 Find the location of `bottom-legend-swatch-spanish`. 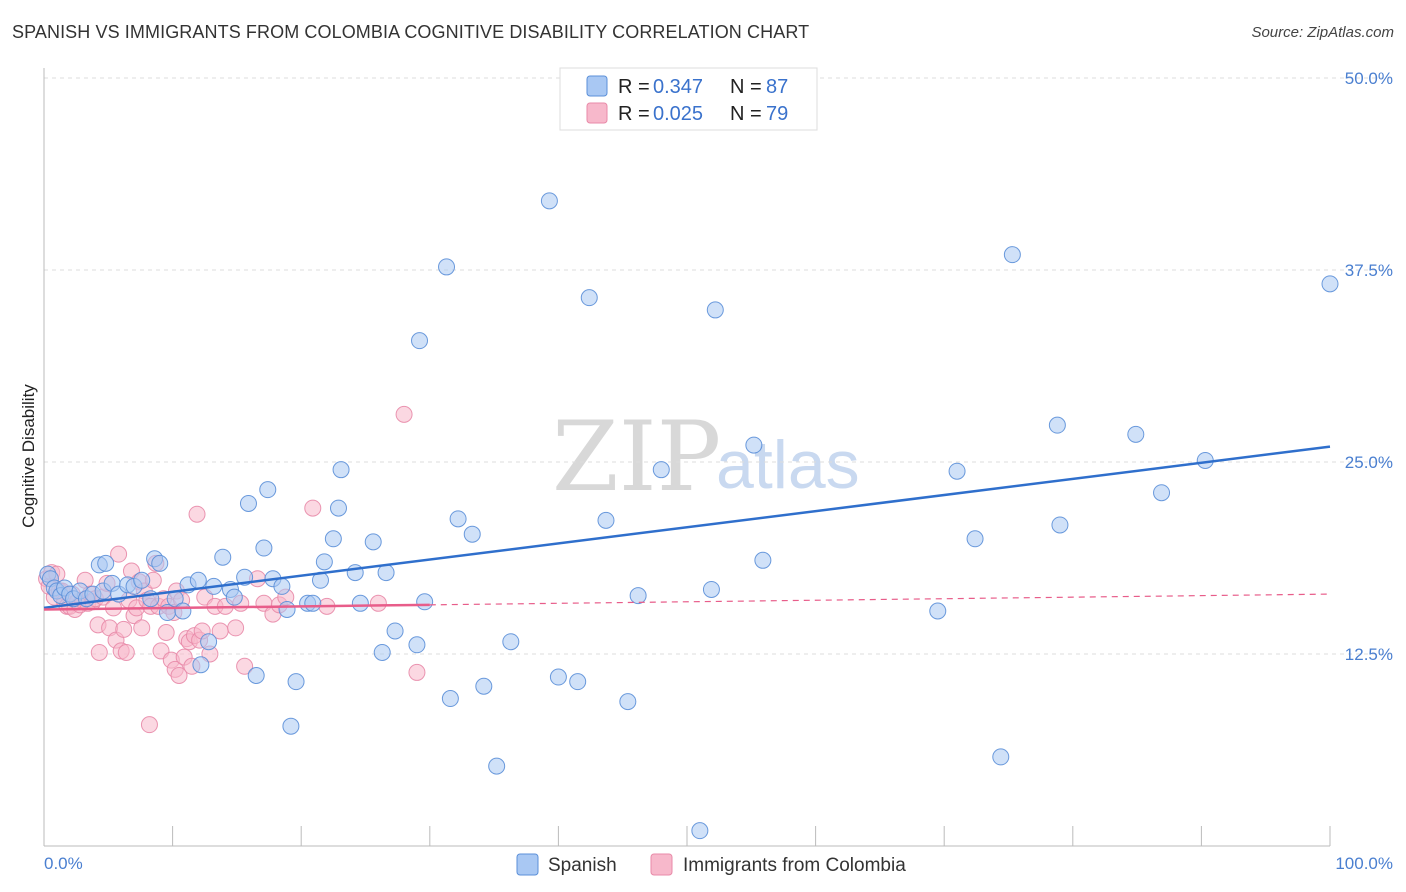

bottom-legend-swatch-spanish is located at coordinates (527, 864).